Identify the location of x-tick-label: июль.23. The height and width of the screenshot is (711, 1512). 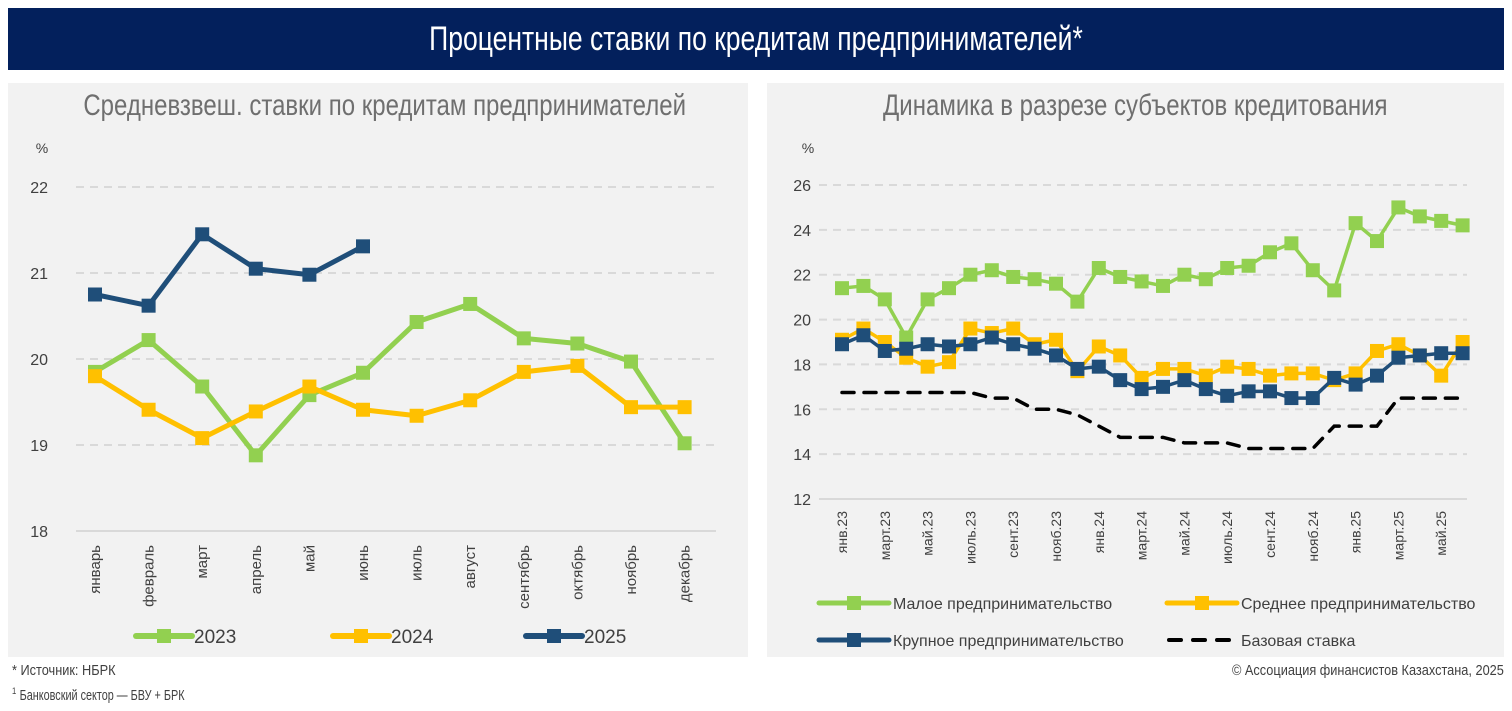
(970, 537).